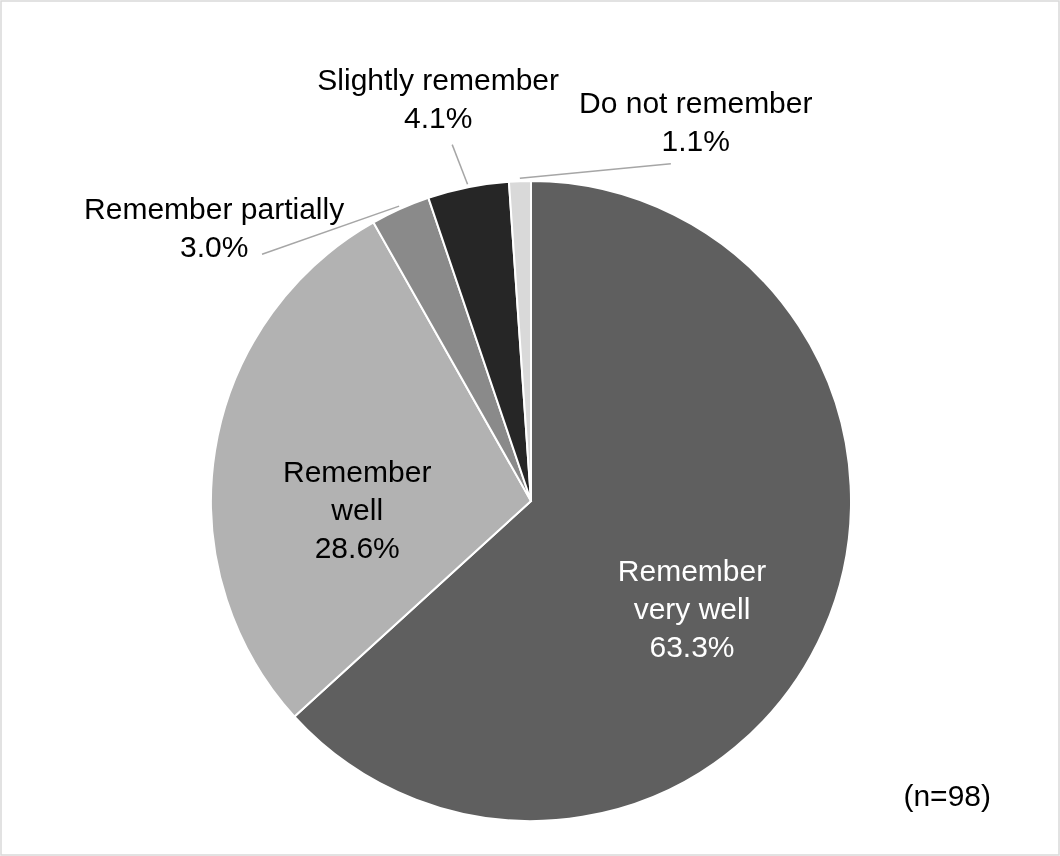  Describe the element at coordinates (692, 590) in the screenshot. I see `slice-label: Remember very well` at that location.